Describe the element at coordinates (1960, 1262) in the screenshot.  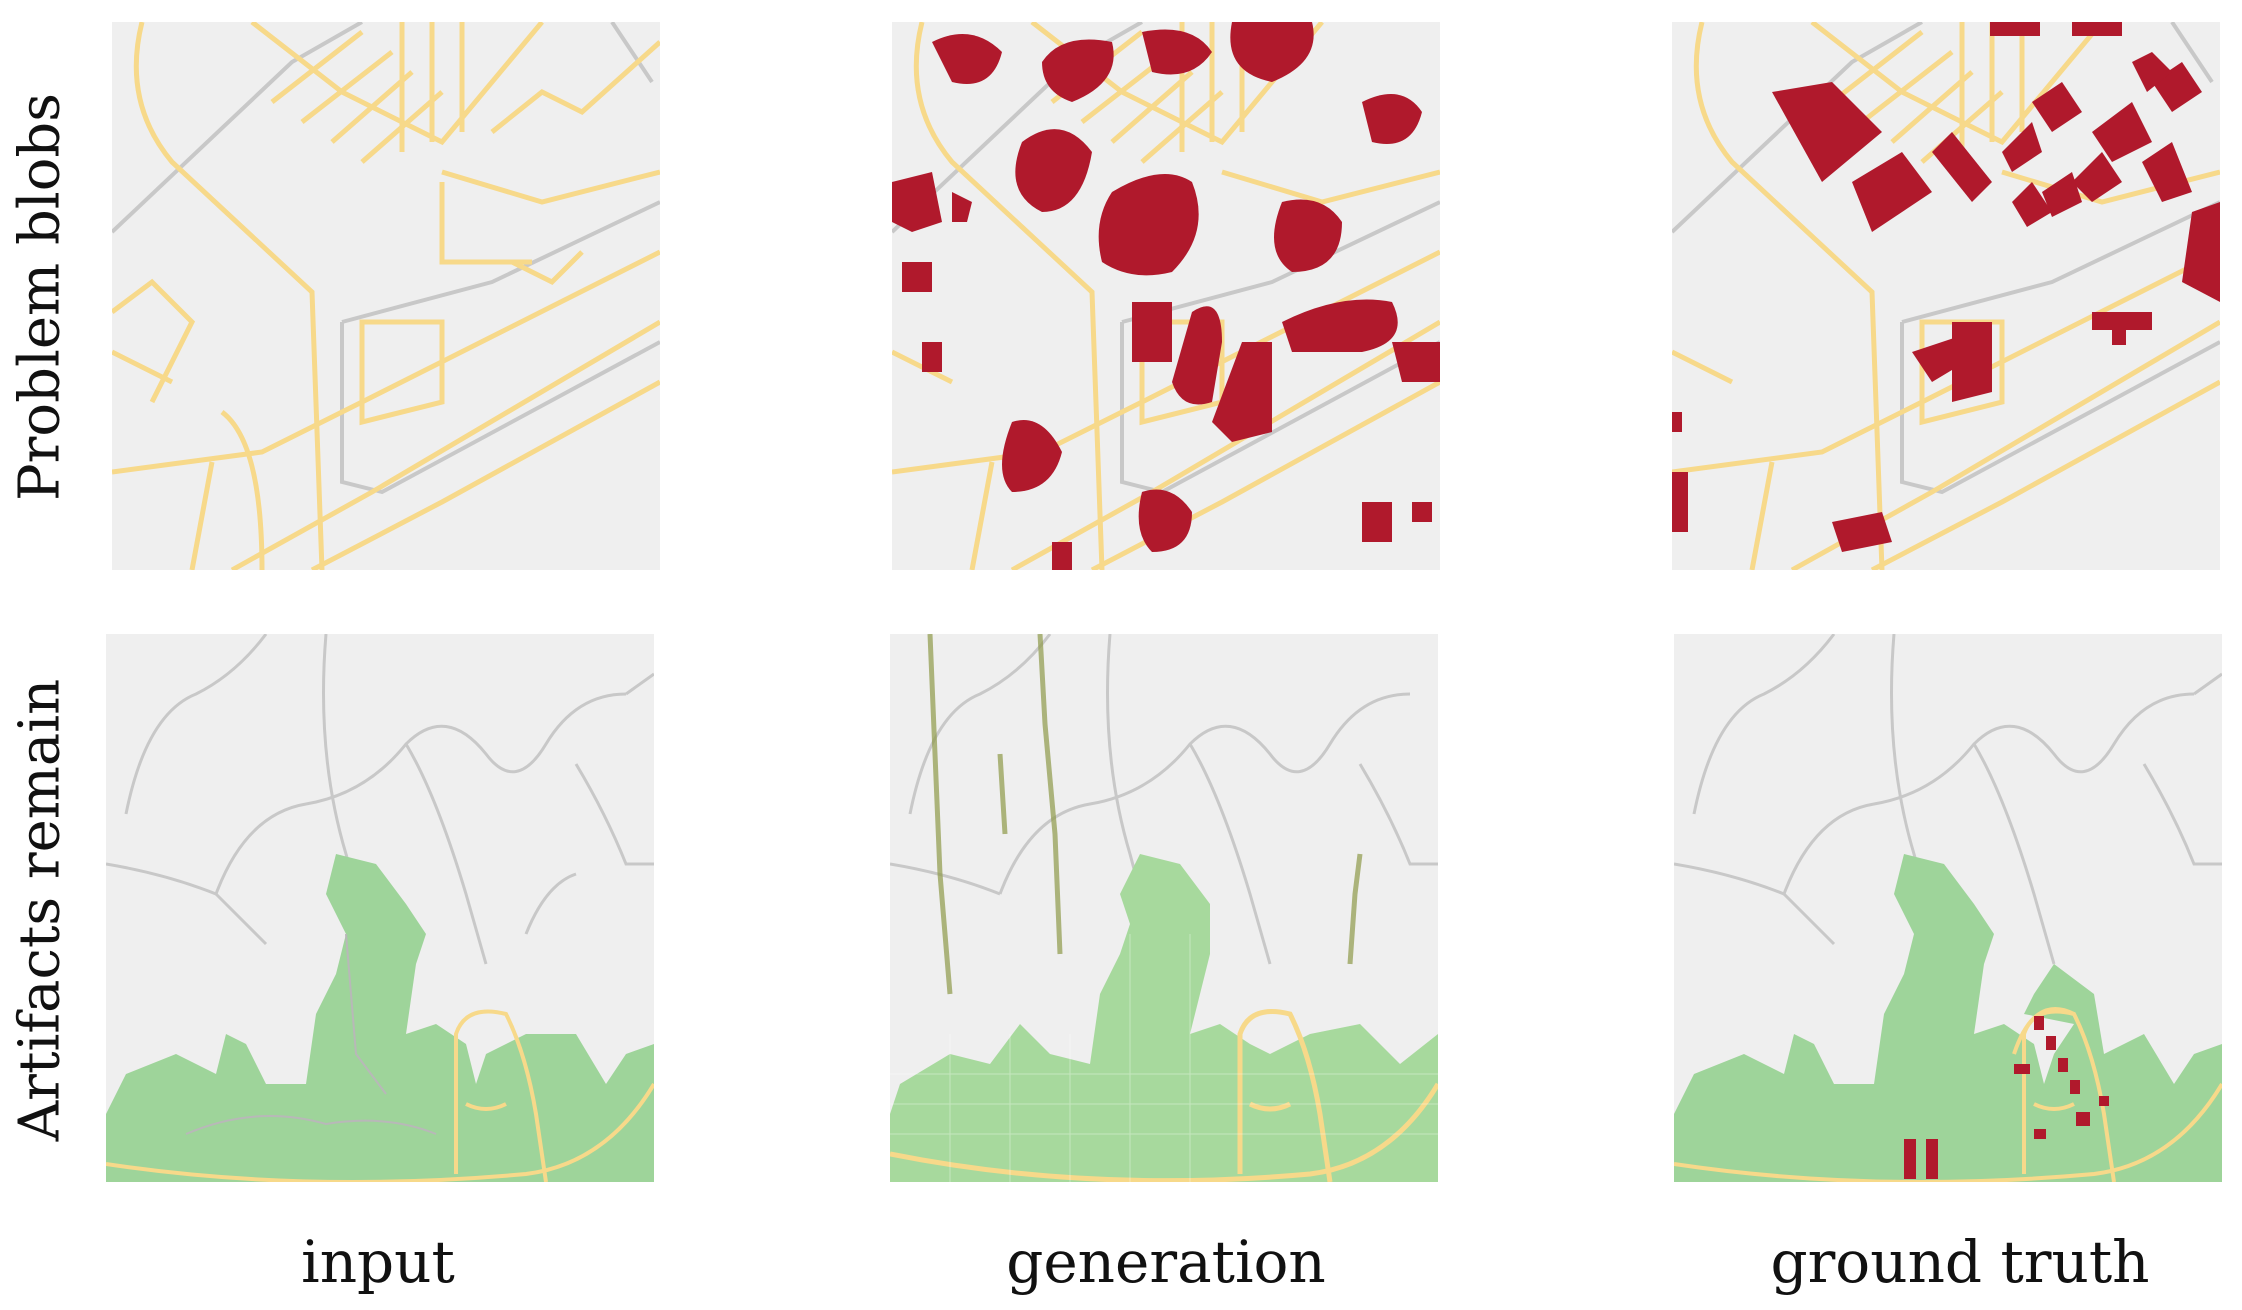
I see `column-label-ground-truth: ground truth` at that location.